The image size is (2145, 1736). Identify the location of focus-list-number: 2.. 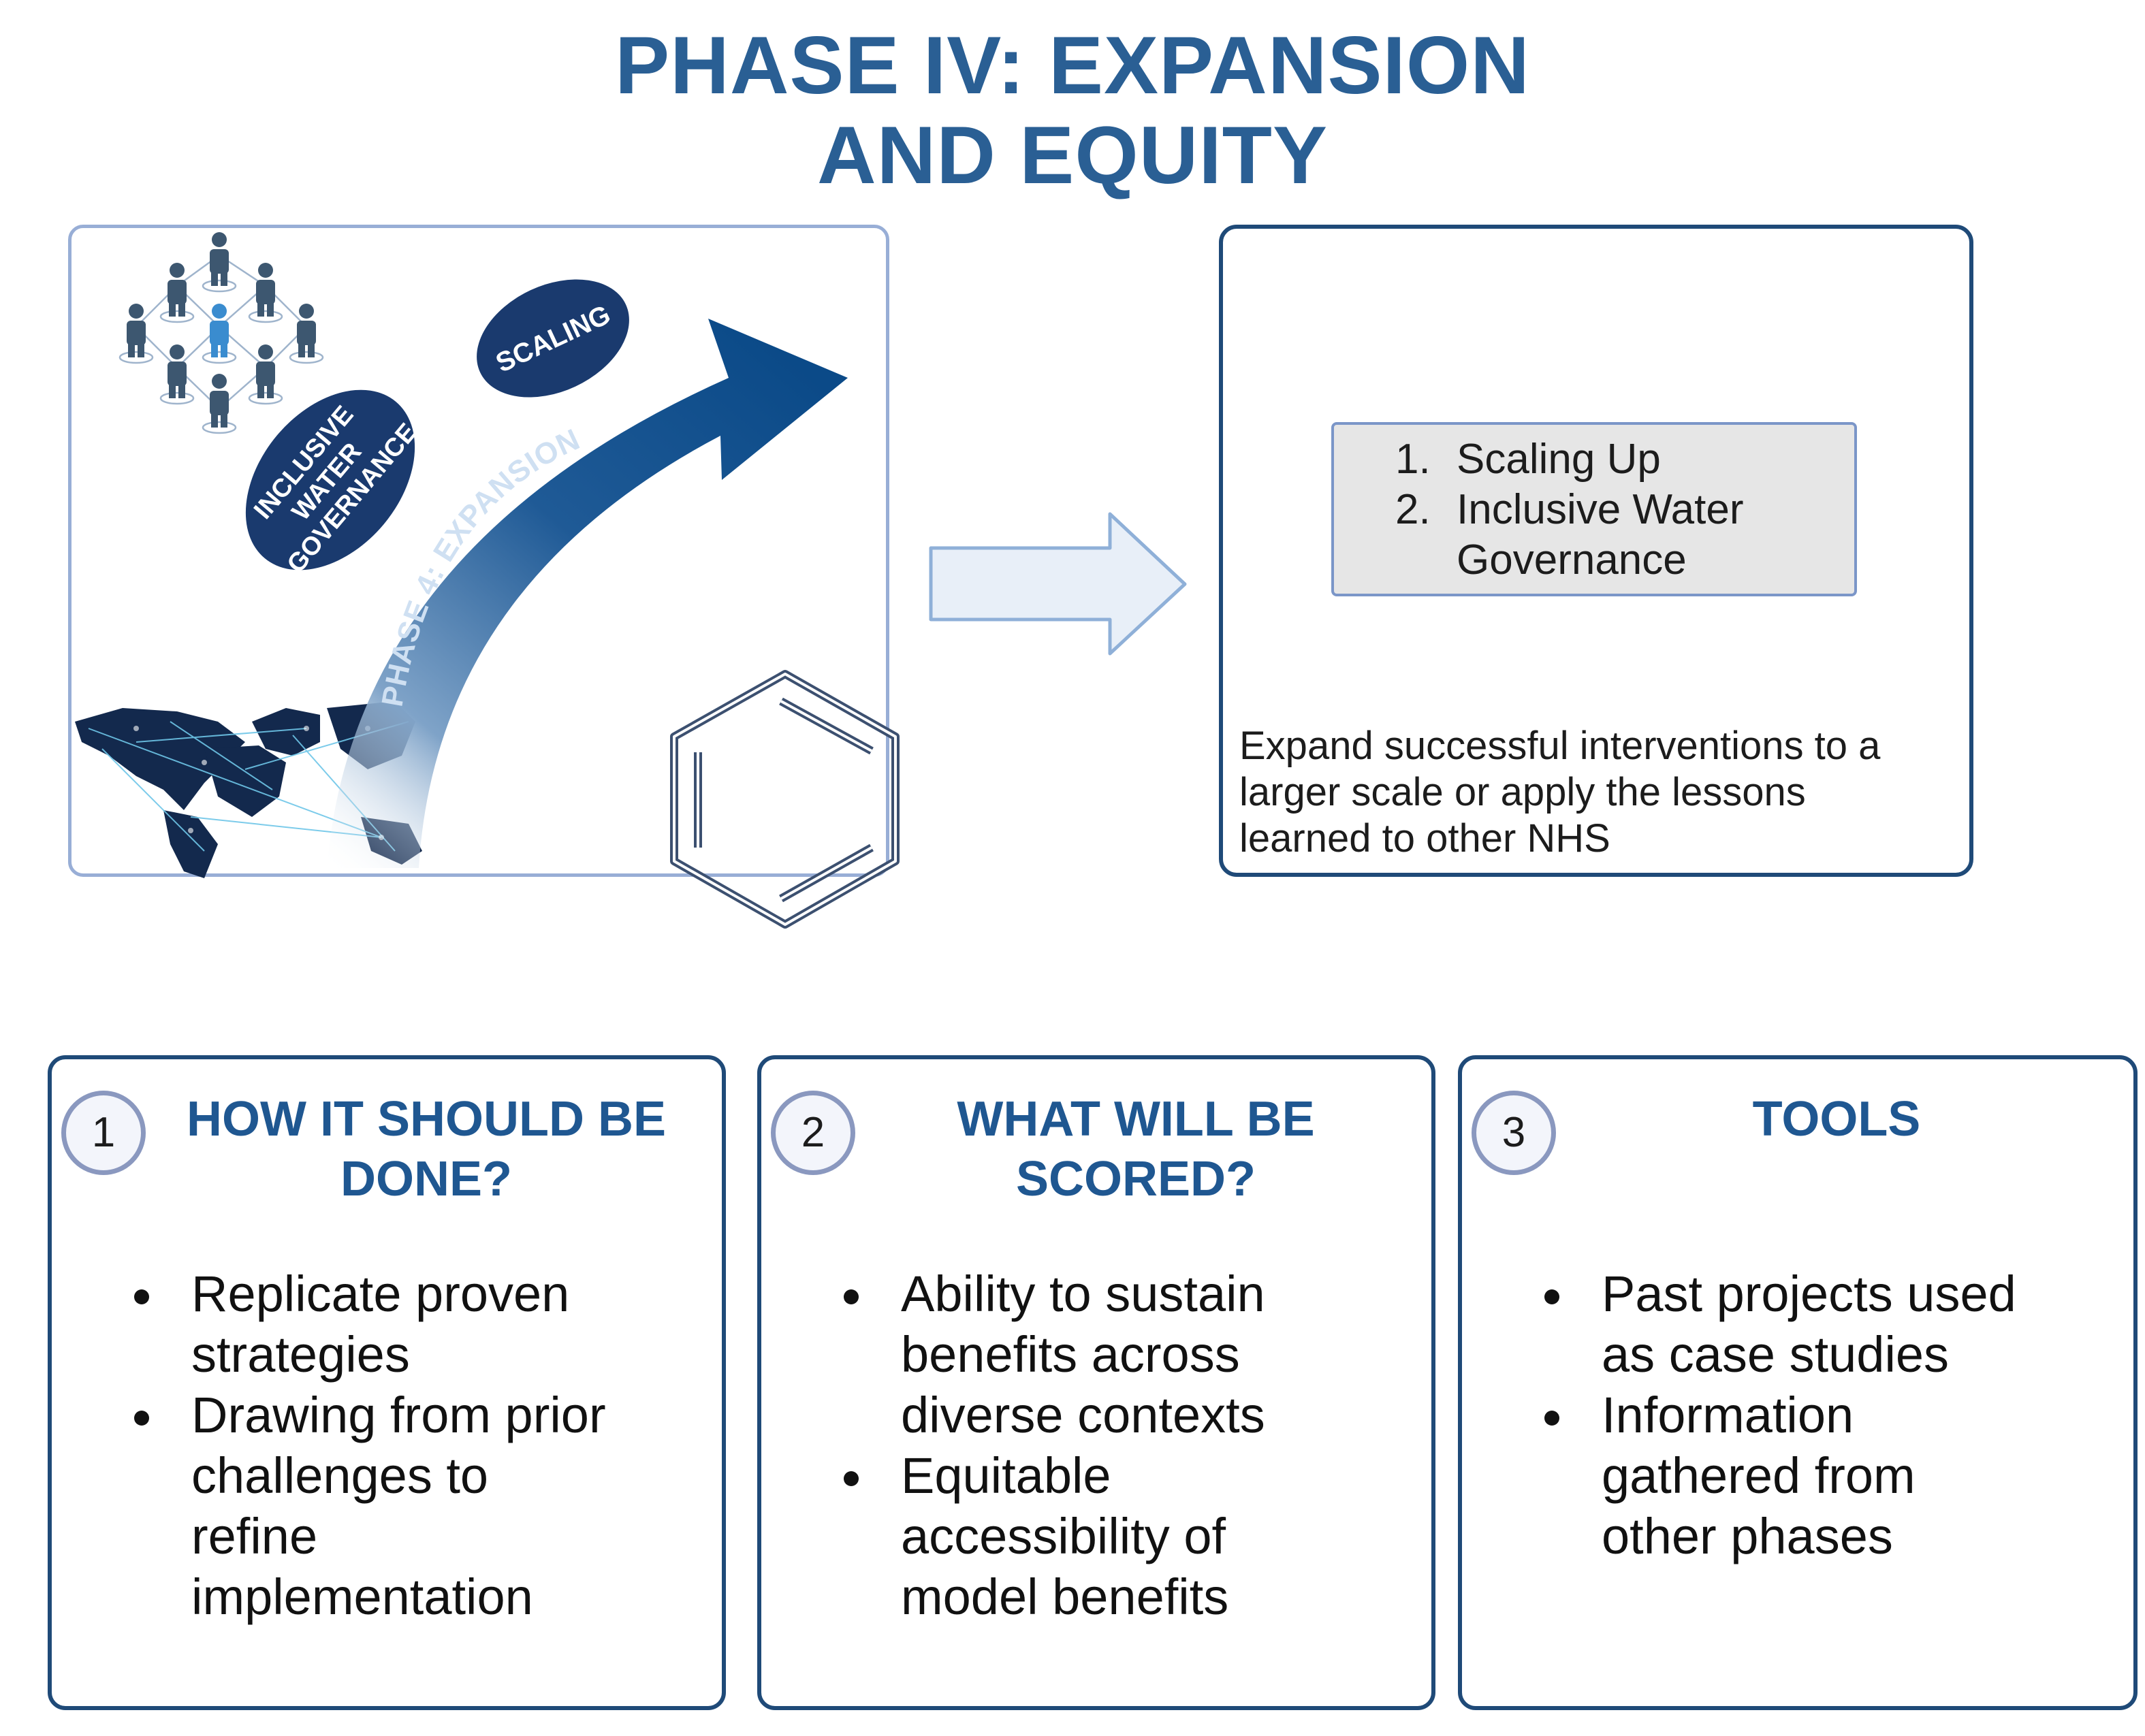
(1413, 509).